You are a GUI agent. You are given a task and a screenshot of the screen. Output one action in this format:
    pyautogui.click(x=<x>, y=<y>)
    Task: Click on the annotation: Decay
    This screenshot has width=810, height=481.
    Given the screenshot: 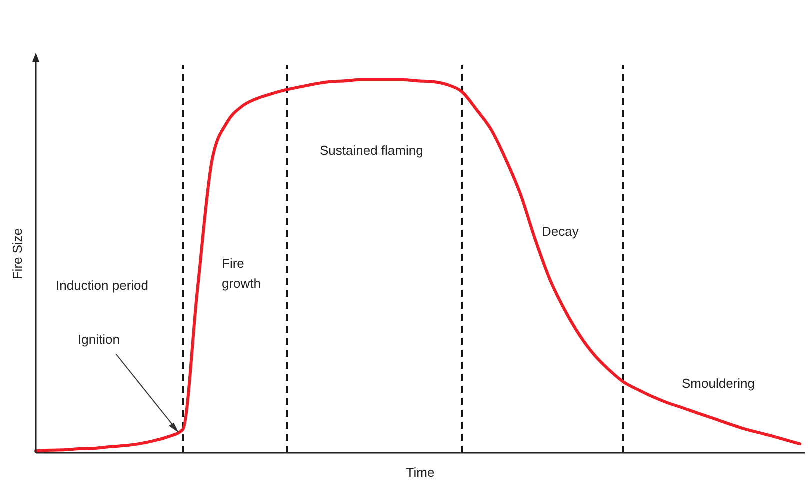 What is the action you would take?
    pyautogui.click(x=561, y=231)
    